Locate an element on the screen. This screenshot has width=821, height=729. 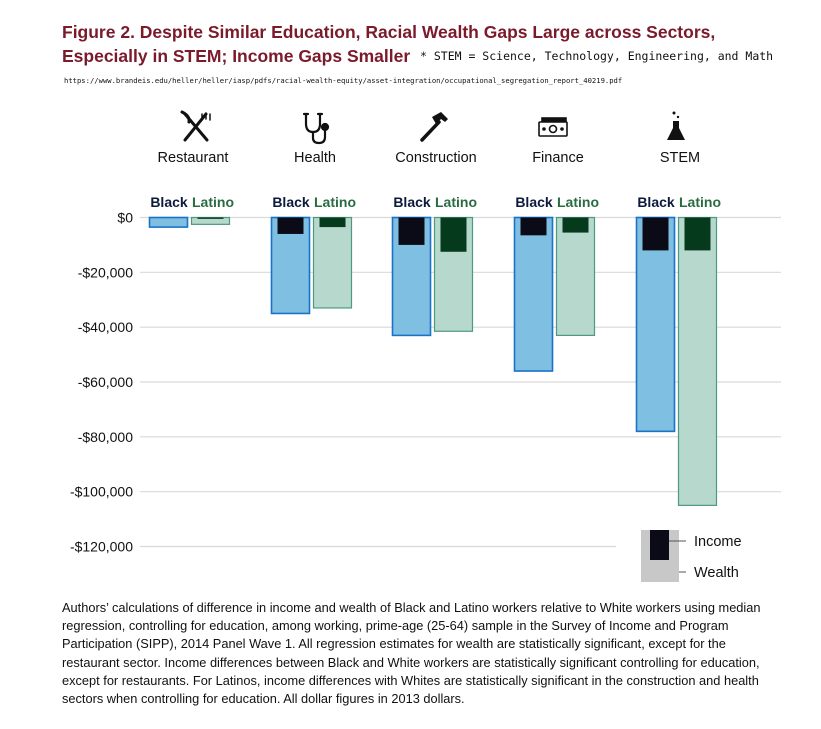
sector-labels: Restaurant Health Construction Finance STEM is located at coordinates (429, 158).